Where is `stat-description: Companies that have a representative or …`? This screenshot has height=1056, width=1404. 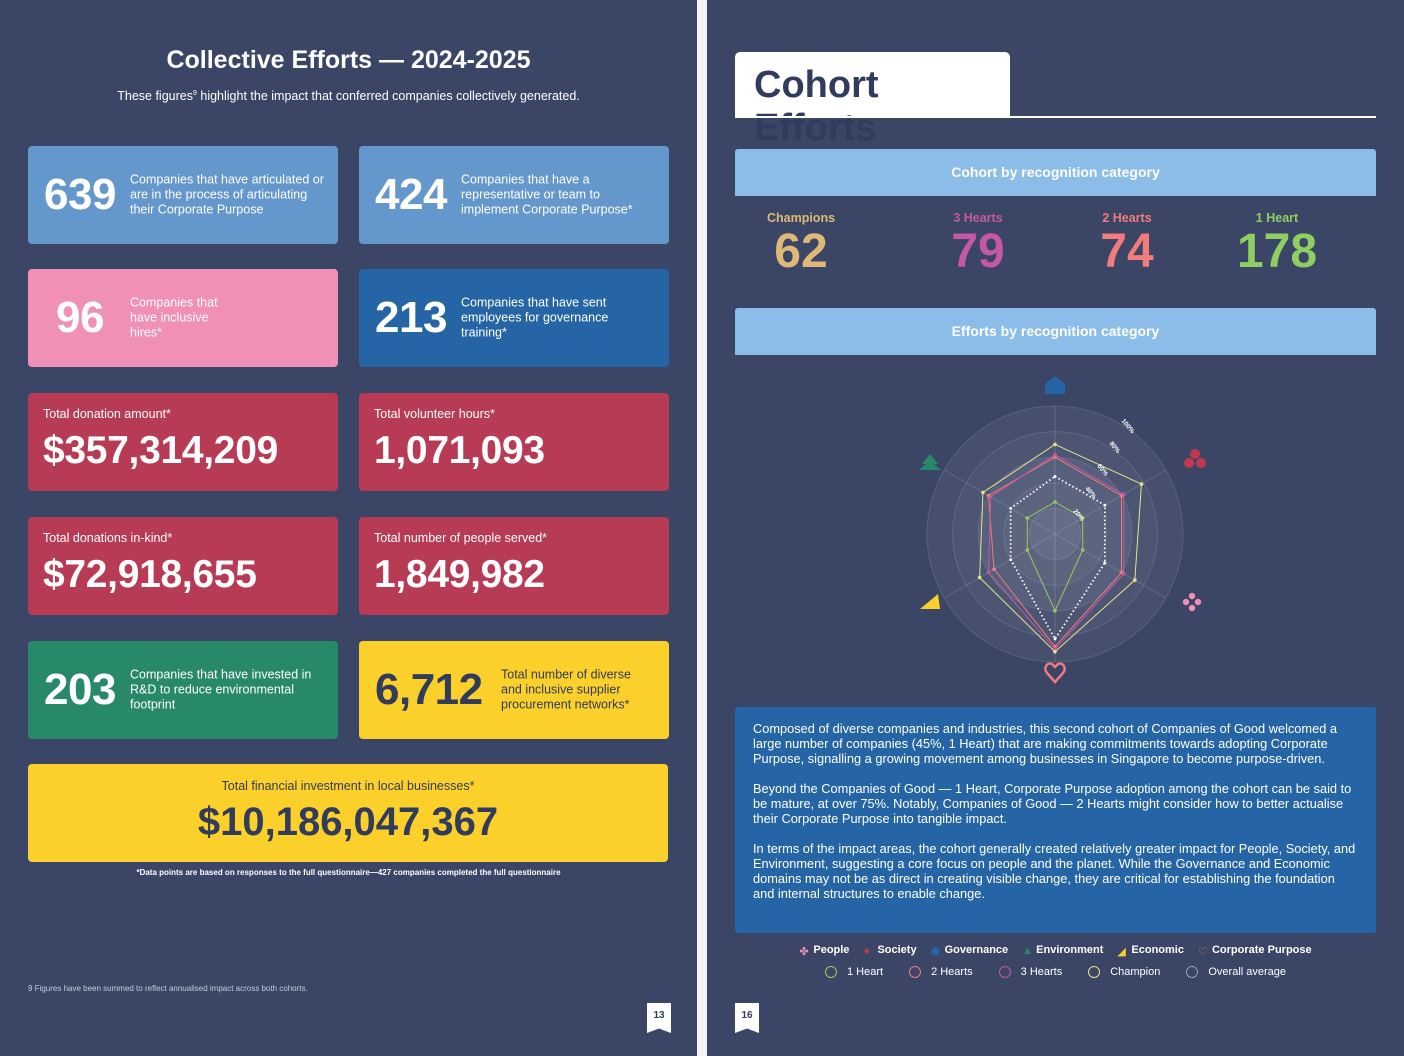
stat-description: Companies that have a representative or … is located at coordinates (547, 194).